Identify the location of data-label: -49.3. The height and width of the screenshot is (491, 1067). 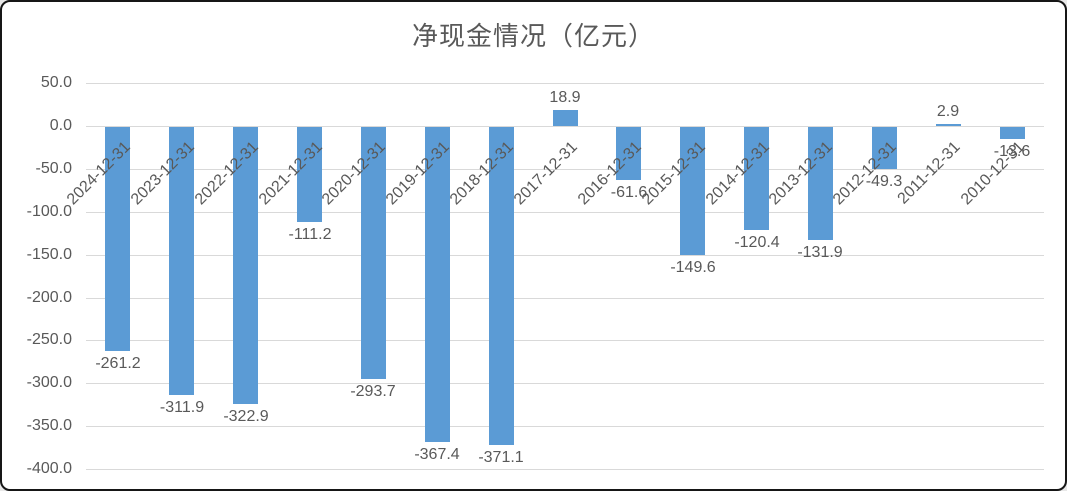
(884, 181).